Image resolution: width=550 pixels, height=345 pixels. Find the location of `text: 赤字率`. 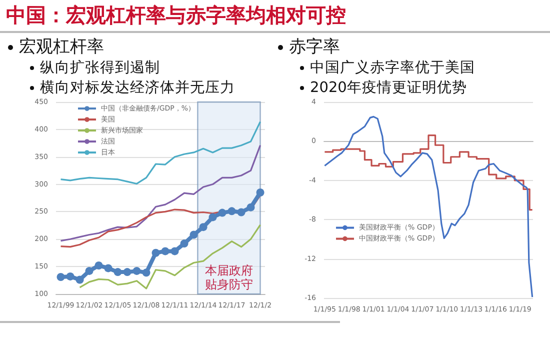

text: 赤字率 is located at coordinates (314, 47).